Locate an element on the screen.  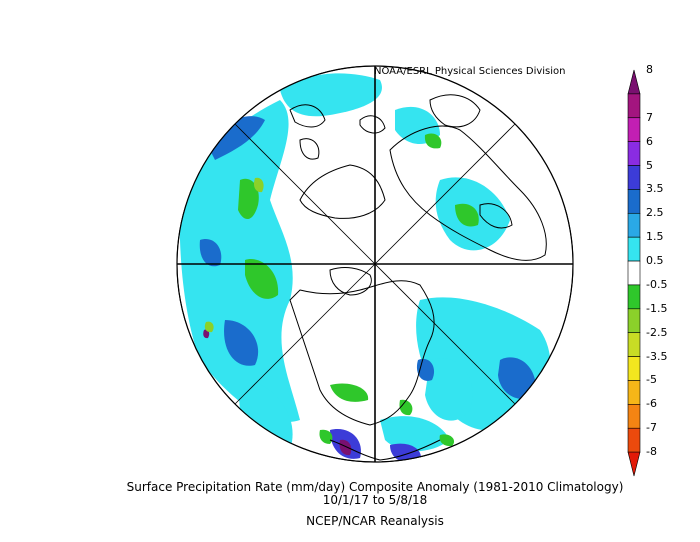
colorbar-tick-label: -1.5 is located at coordinates (657, 308).